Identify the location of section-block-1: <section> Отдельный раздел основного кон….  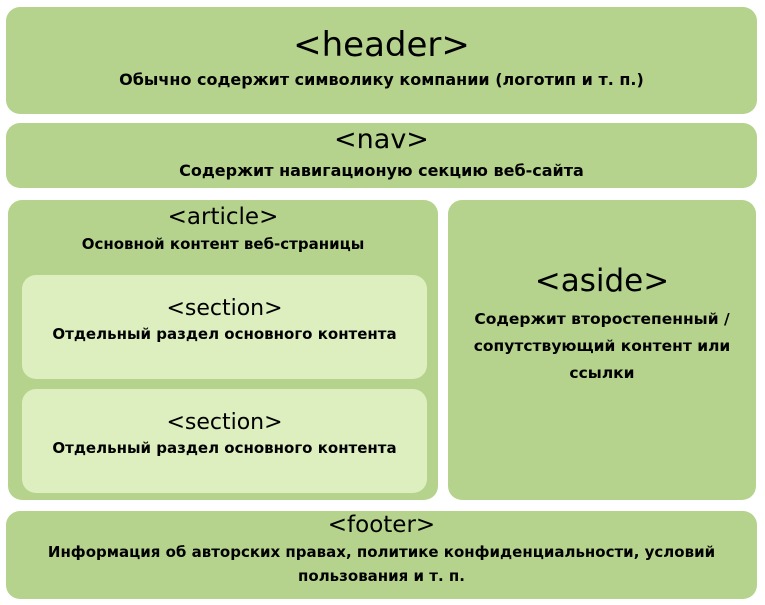
(224, 327).